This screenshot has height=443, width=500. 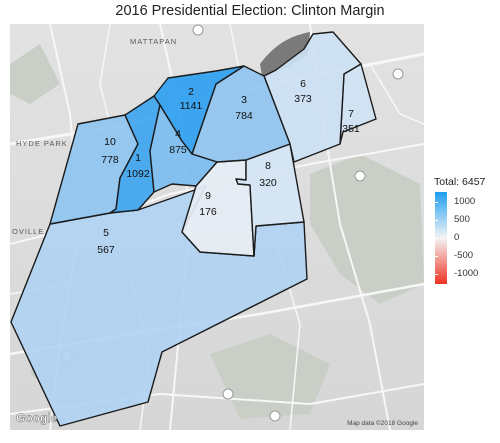 I want to click on google-logo: Google, so click(x=37, y=418).